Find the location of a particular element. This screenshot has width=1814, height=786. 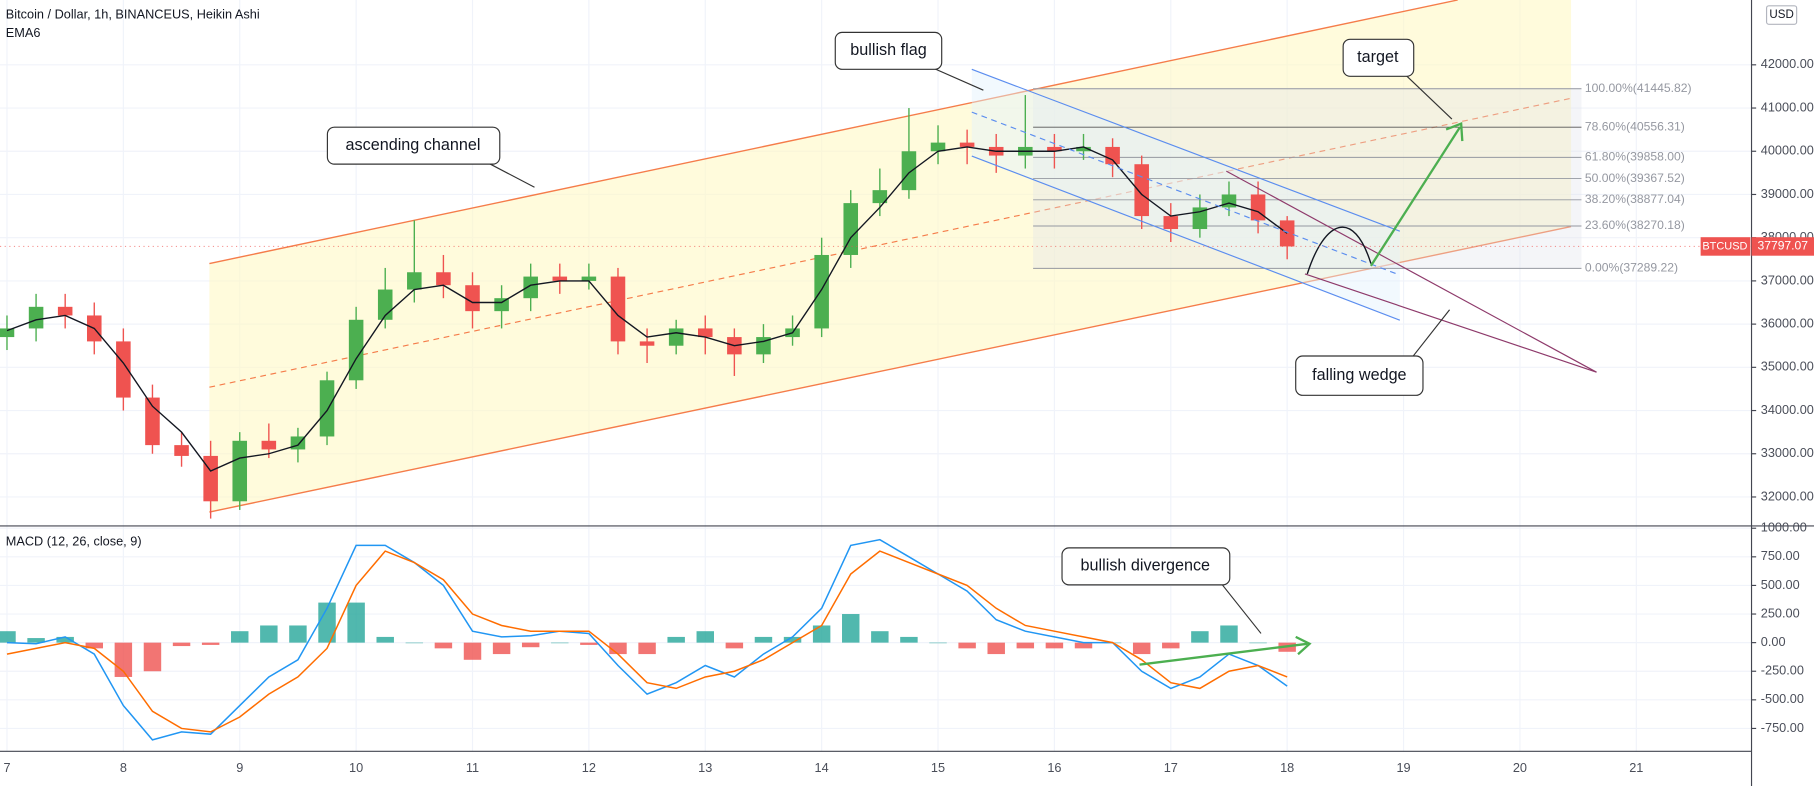

flag-mid is located at coordinates (1186, 193).